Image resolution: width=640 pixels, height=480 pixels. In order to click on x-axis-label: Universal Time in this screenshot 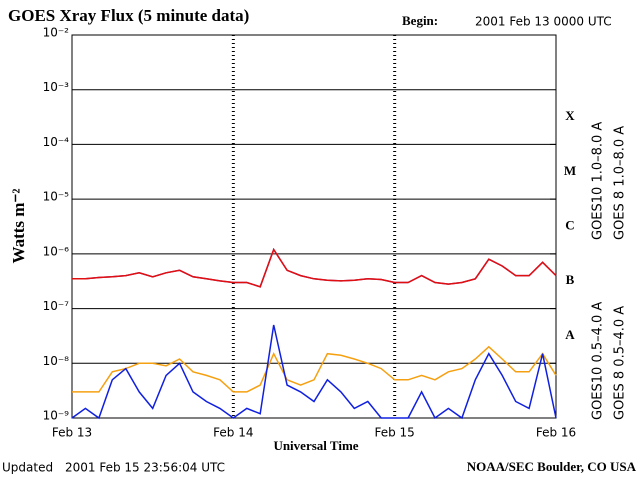, I will do `click(315, 445)`.